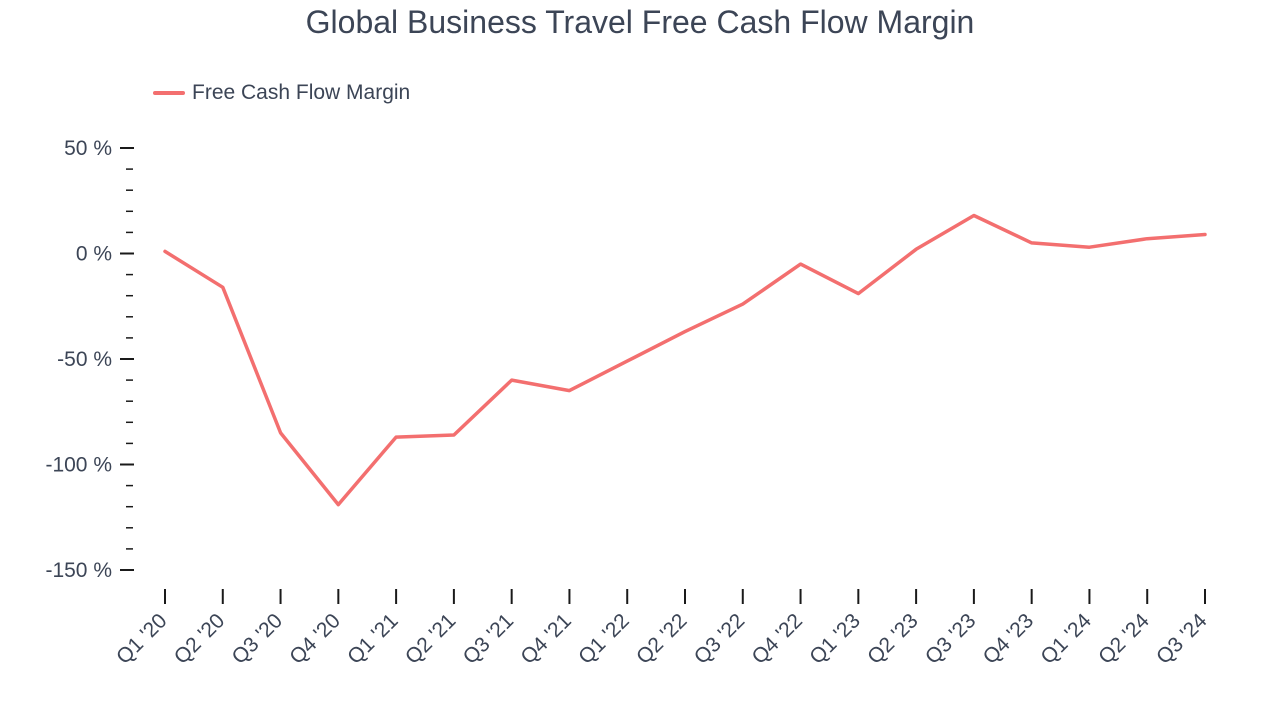  What do you see at coordinates (431, 639) in the screenshot?
I see `x-tick-label: Q2 '21` at bounding box center [431, 639].